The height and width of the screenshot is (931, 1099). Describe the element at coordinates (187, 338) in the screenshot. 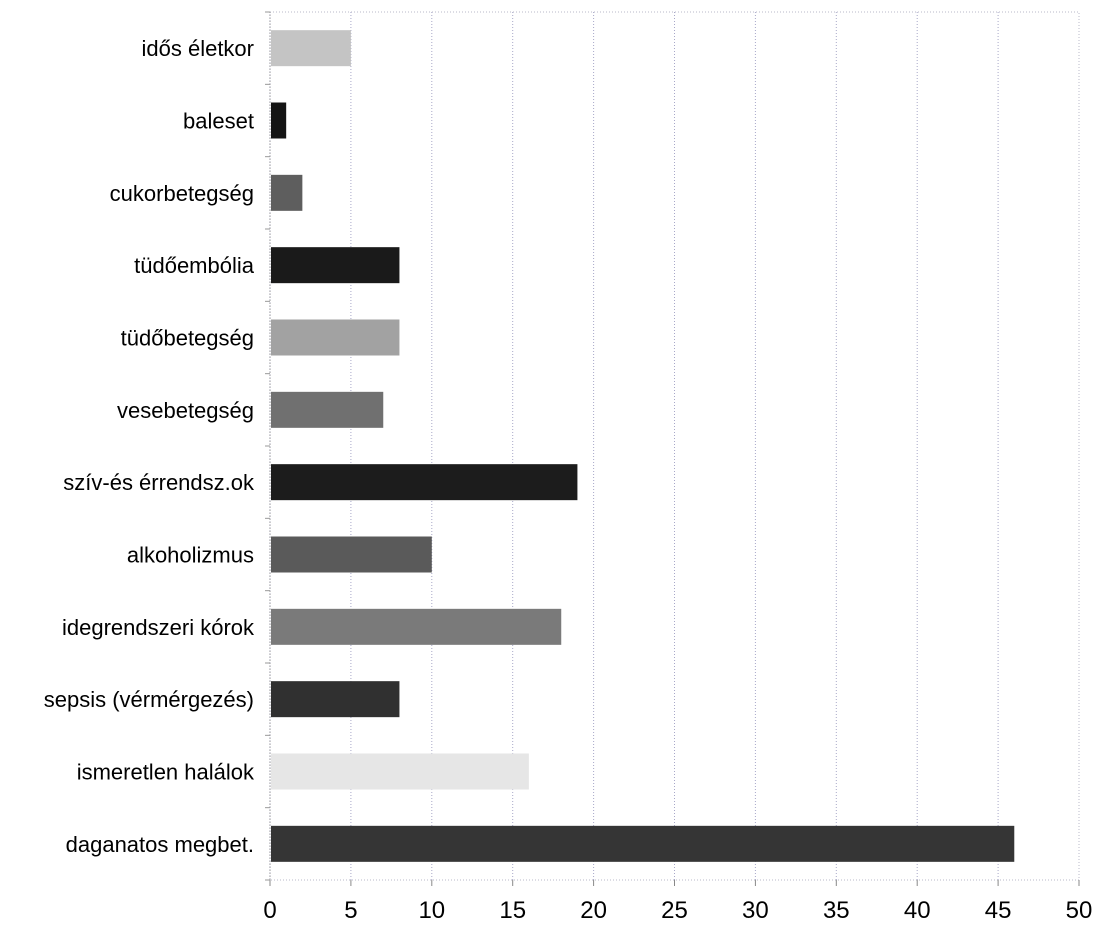

I see `category-label: tüdőbetegség` at that location.